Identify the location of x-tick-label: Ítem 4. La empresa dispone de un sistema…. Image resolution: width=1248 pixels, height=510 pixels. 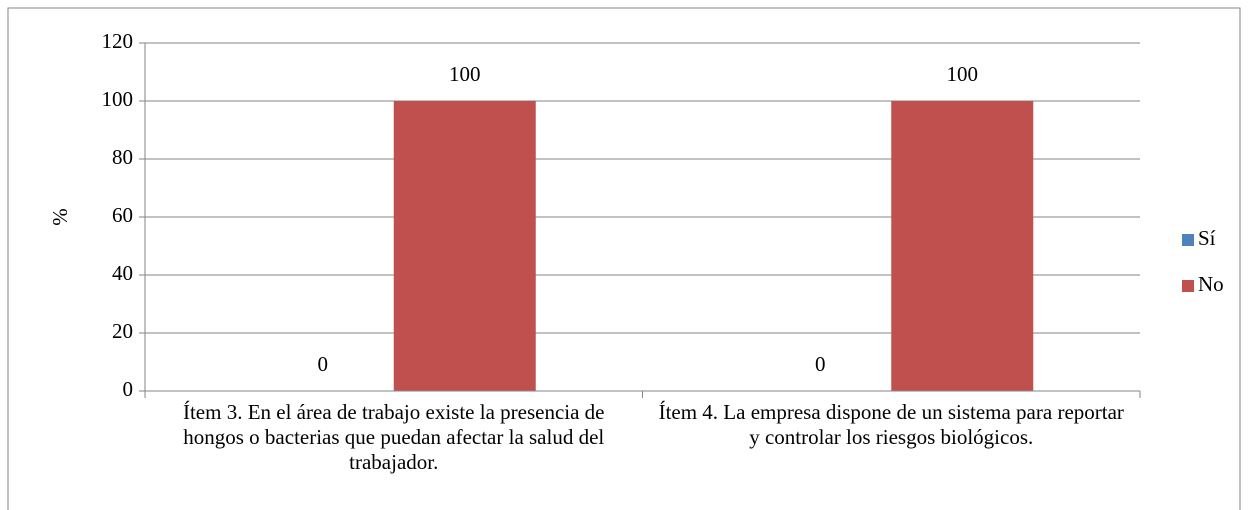
(891, 424).